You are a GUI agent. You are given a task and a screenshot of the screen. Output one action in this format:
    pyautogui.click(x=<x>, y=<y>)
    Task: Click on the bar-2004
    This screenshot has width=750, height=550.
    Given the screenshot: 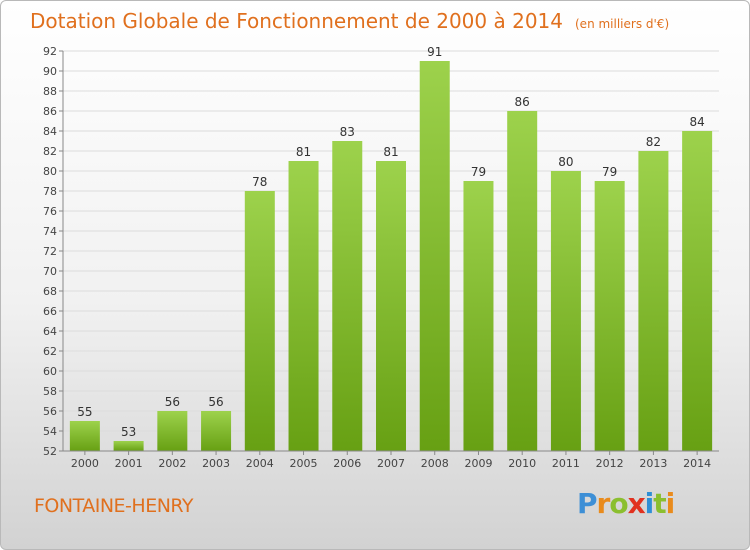 What is the action you would take?
    pyautogui.click(x=259, y=321)
    